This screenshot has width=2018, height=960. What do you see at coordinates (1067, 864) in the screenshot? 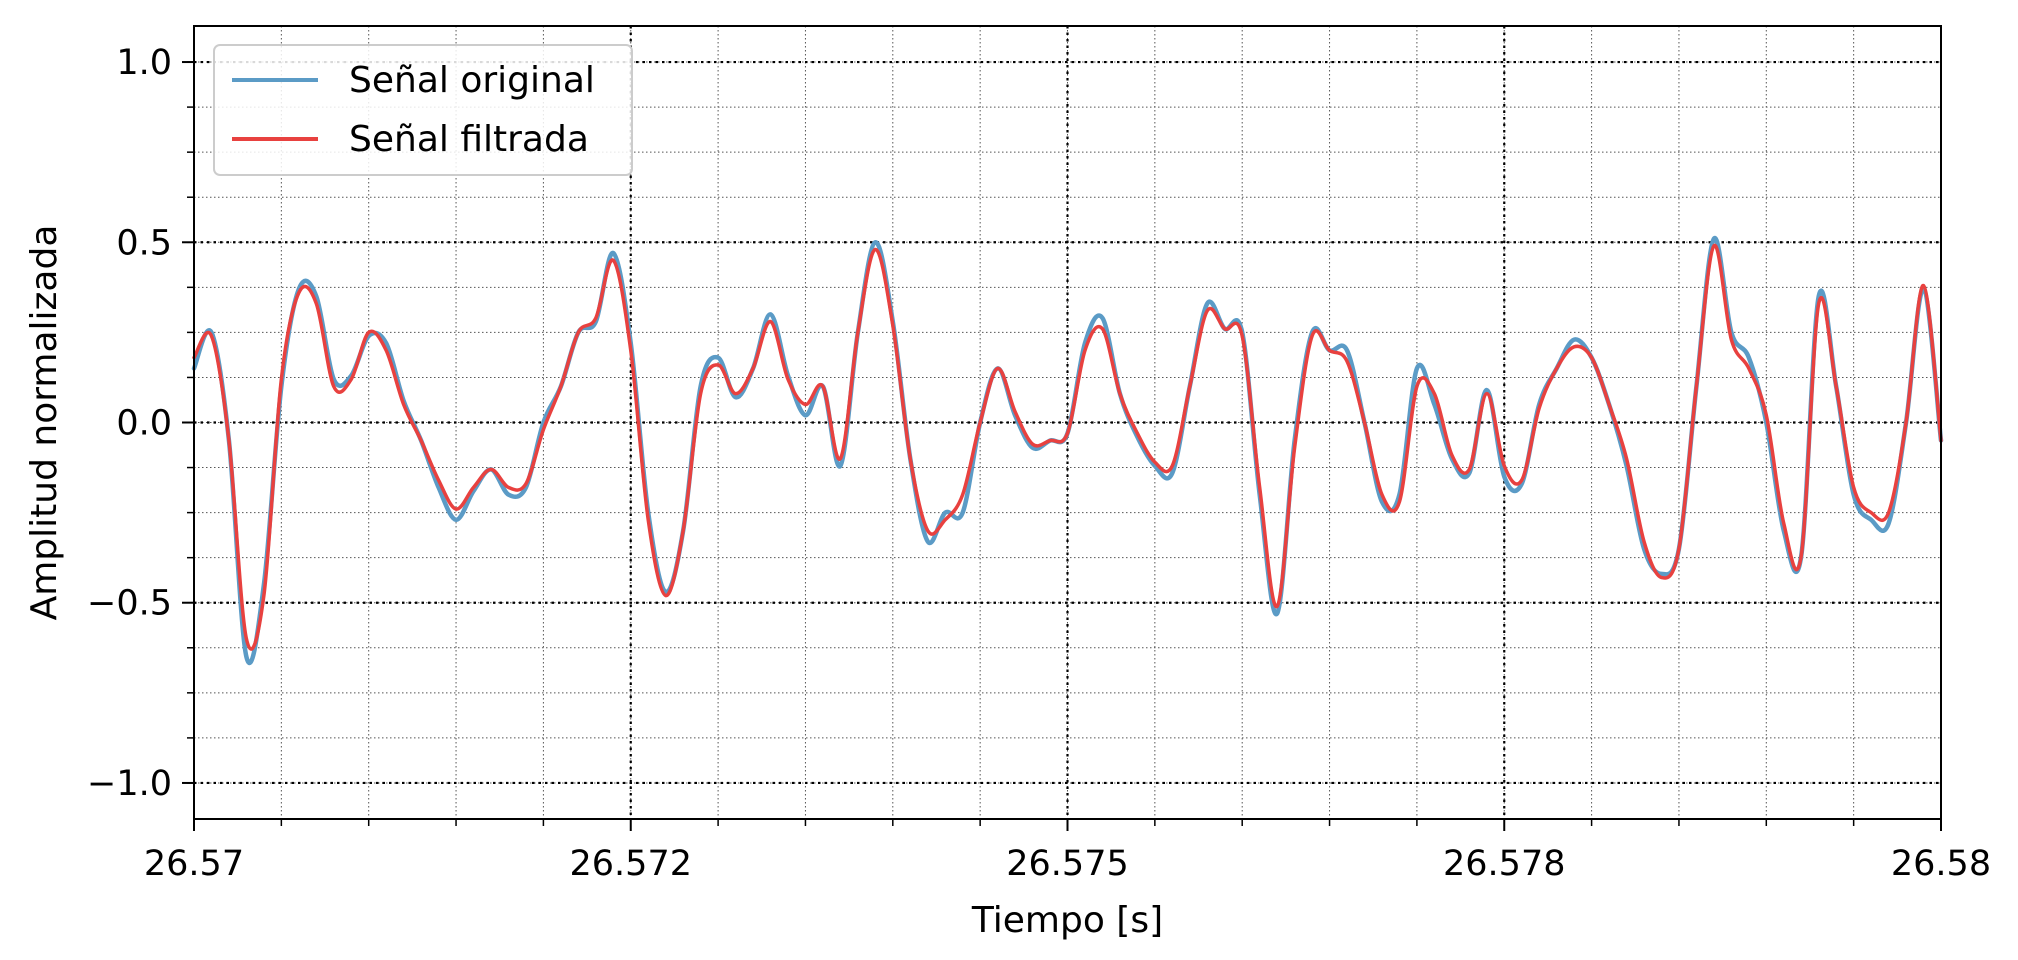
I see `x-tick-label: 26.575` at bounding box center [1067, 864].